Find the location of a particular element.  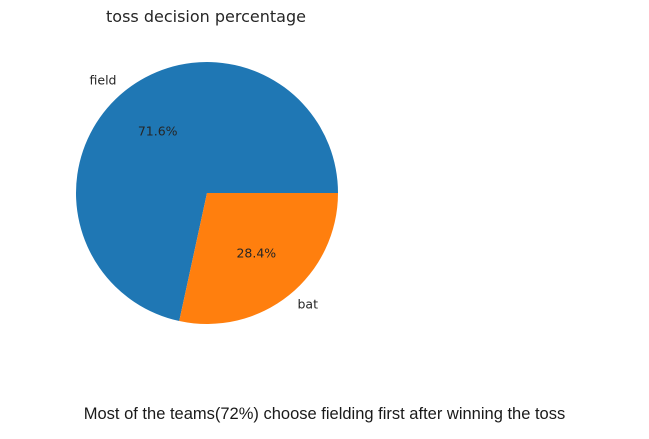

pie-category-label-field: field is located at coordinates (103, 79).